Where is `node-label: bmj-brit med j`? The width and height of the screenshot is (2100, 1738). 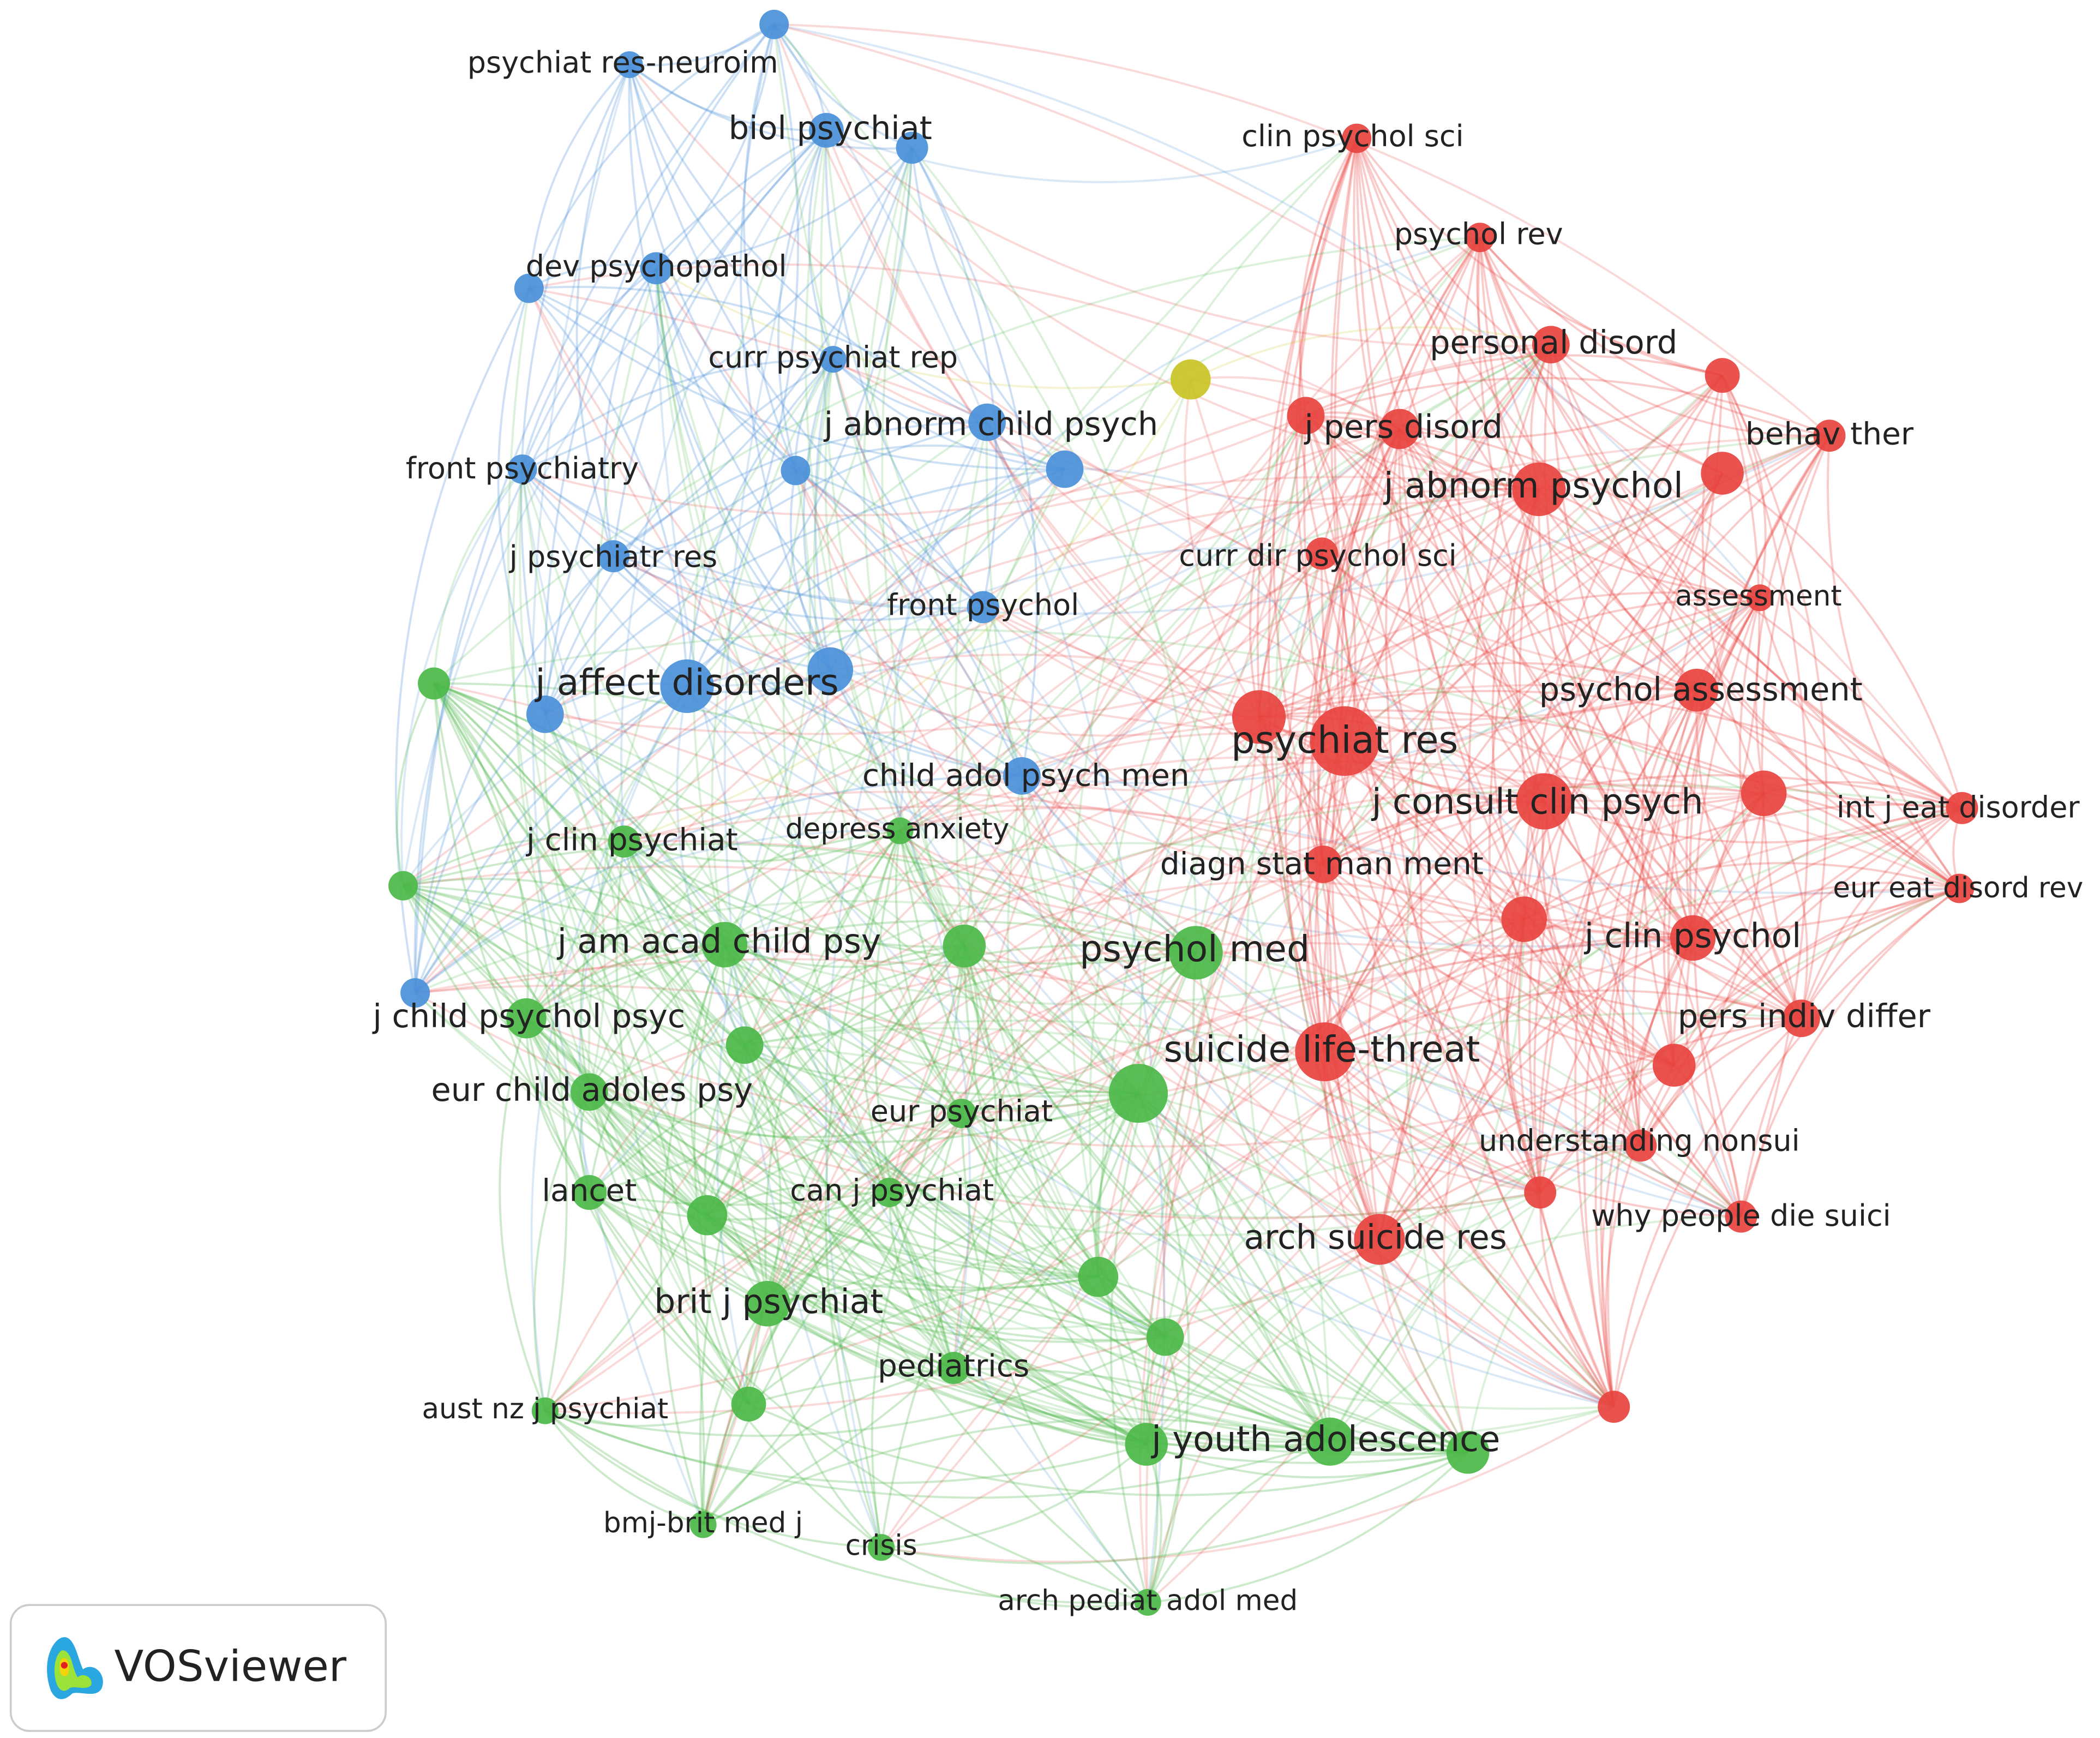 node-label: bmj-brit med j is located at coordinates (703, 1523).